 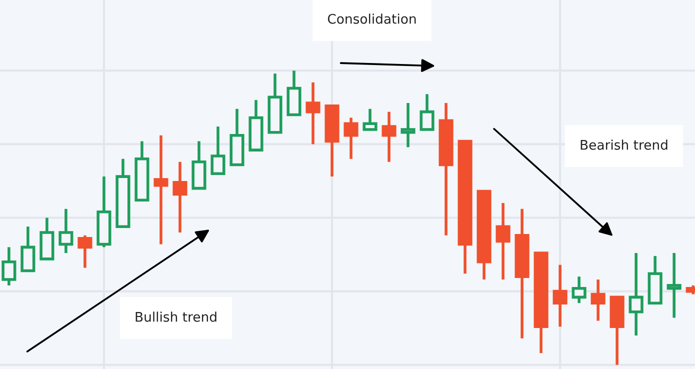 I want to click on text: Consolidation, so click(x=372, y=19).